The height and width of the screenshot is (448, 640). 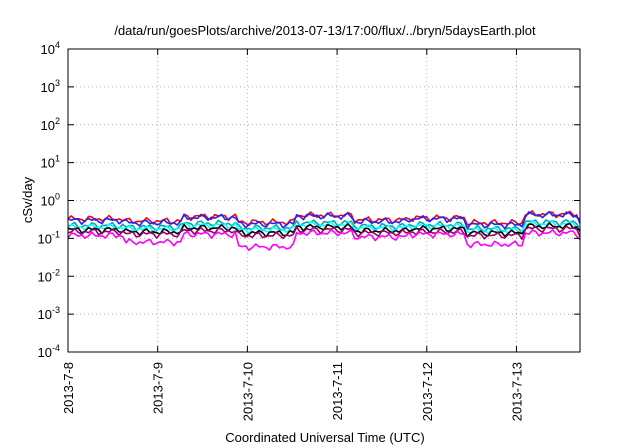 What do you see at coordinates (49, 313) in the screenshot?
I see `y-tick-label: 10⁻³` at bounding box center [49, 313].